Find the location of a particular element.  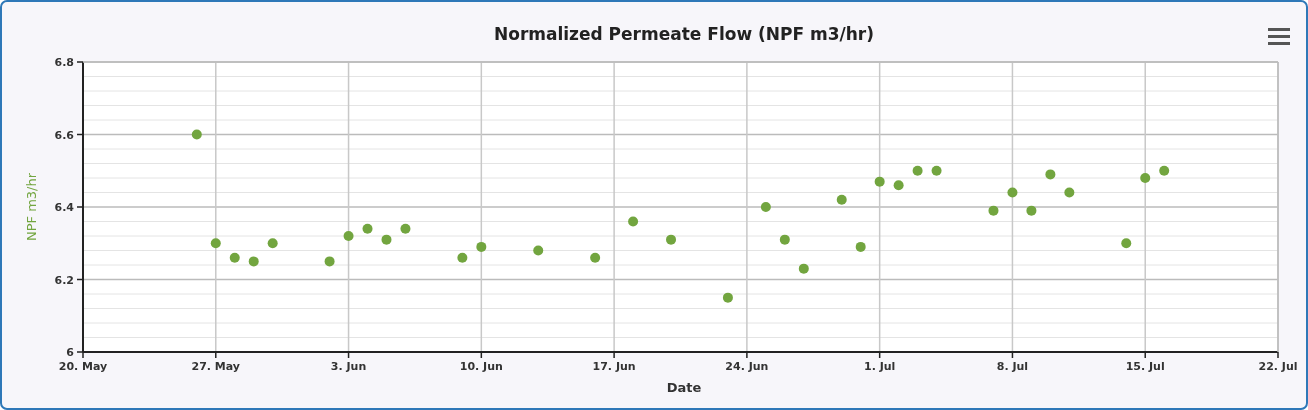

y-tick-label: 6 is located at coordinates (70, 352).